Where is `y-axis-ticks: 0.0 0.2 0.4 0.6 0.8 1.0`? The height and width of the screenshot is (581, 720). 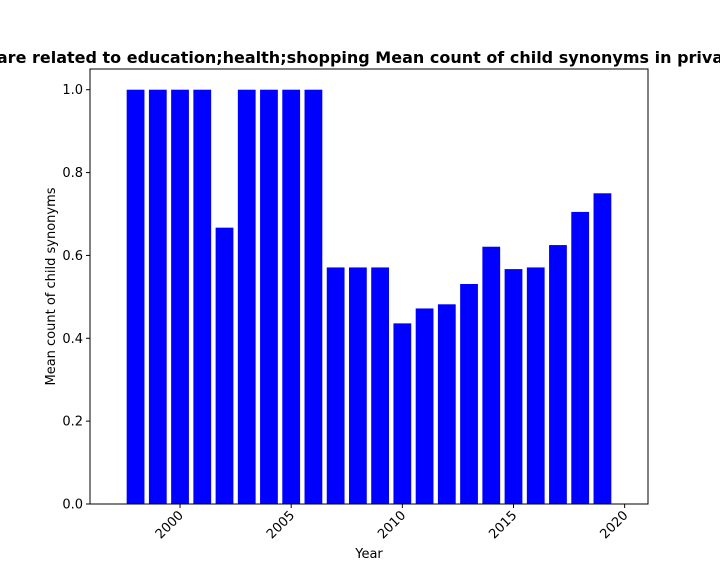
y-axis-ticks: 0.0 0.2 0.4 0.6 0.8 1.0 is located at coordinates (76, 298).